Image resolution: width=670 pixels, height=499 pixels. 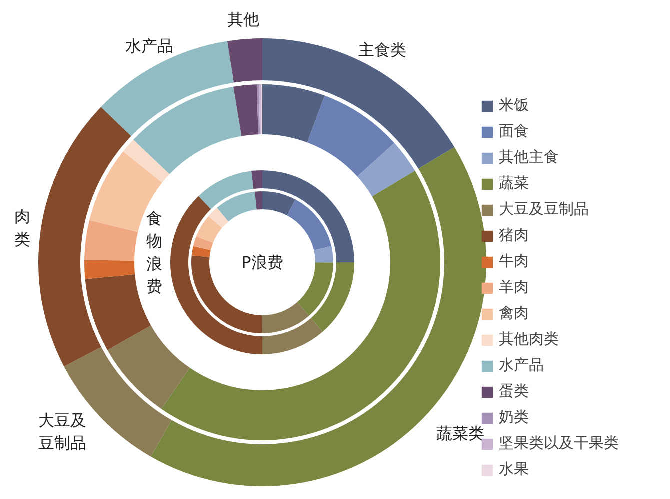 I want to click on legend-label: 水果, so click(x=514, y=469).